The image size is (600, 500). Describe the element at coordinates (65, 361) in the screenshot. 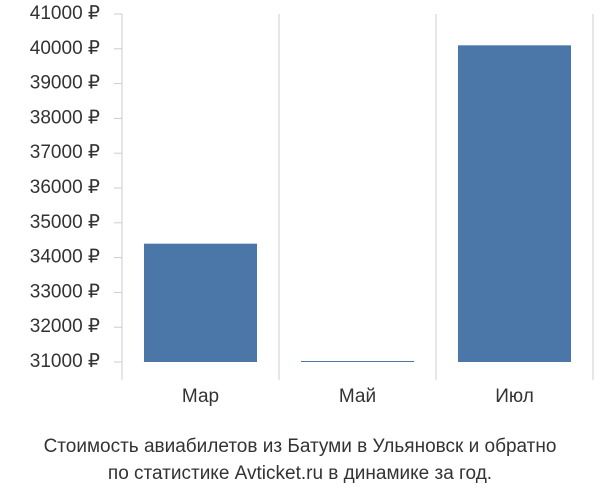

I see `y-tick-label: 31000 ₽` at that location.